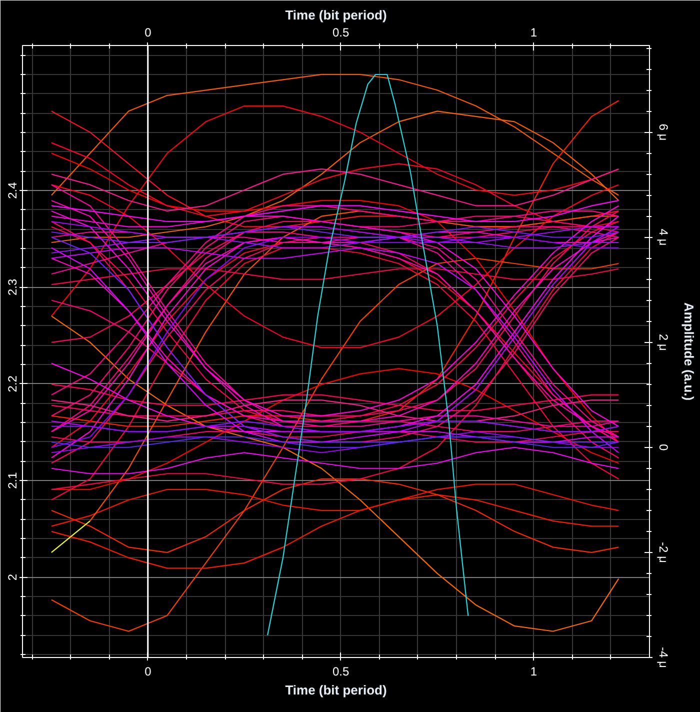  Describe the element at coordinates (13, 287) in the screenshot. I see `y-tick-label: 2.3` at that location.